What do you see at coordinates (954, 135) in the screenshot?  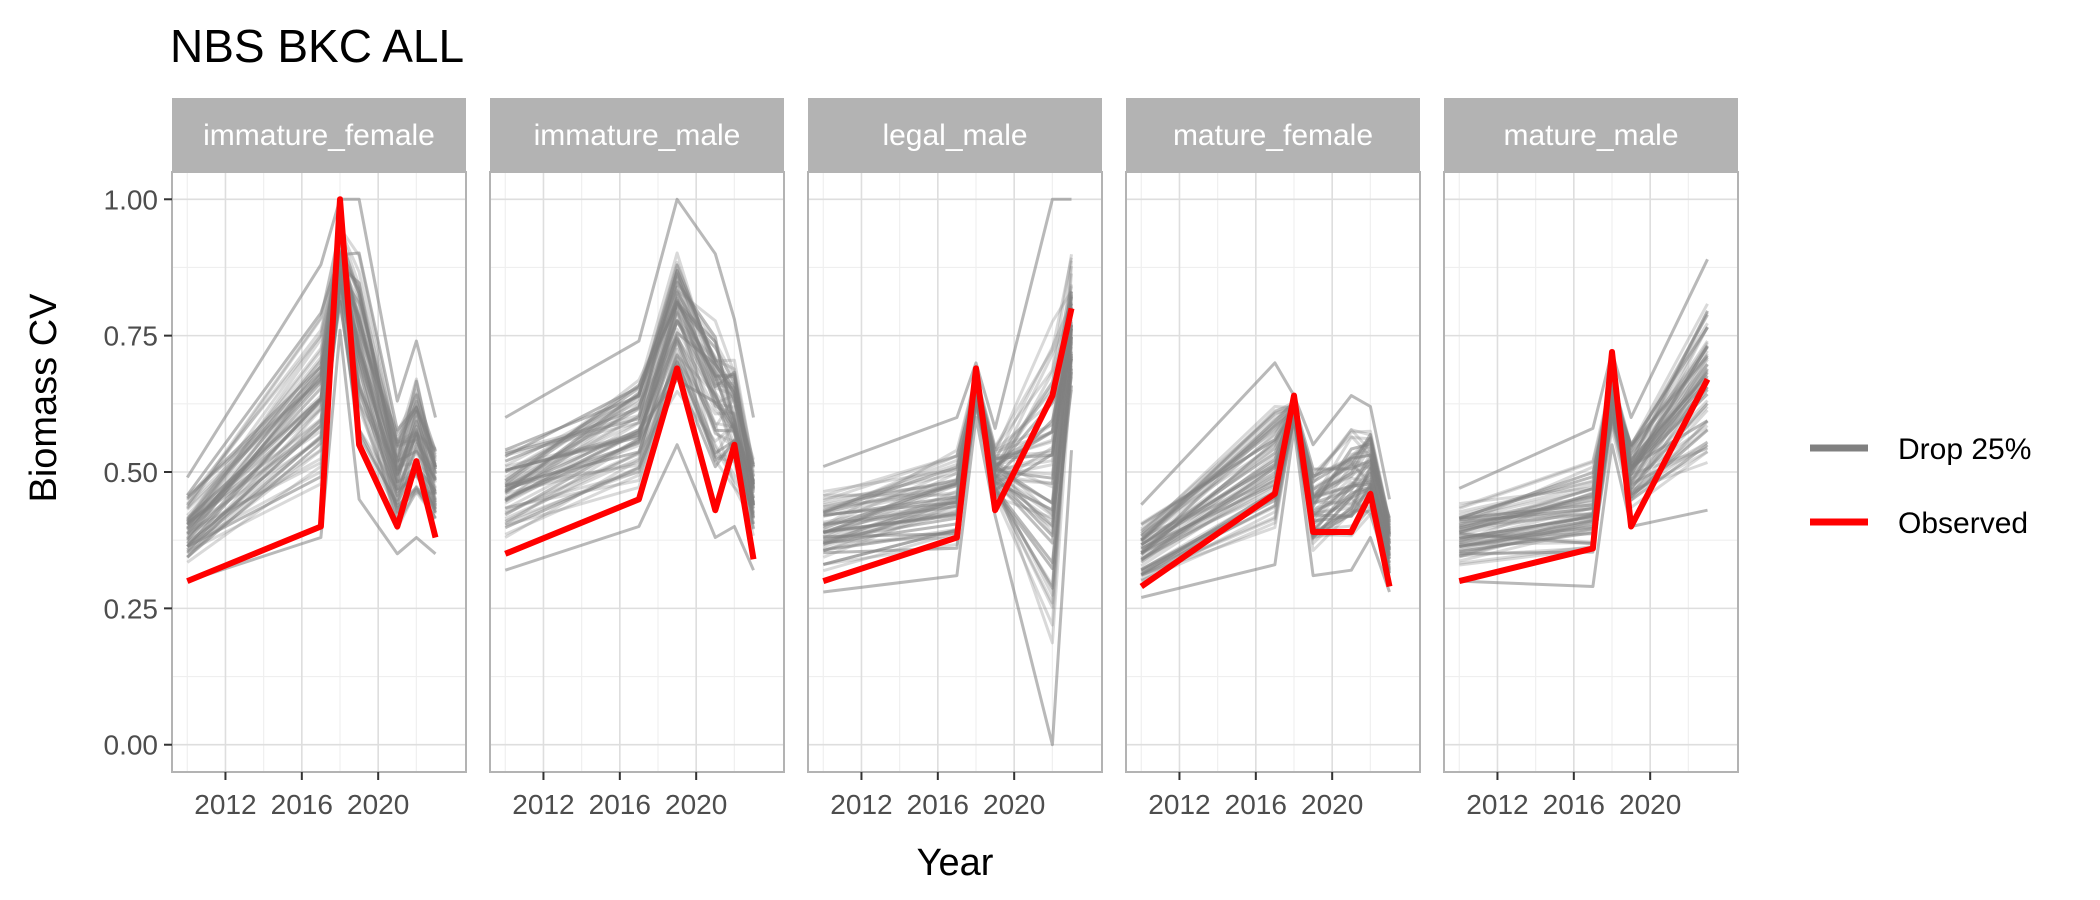 I see `strip-label: legal_male` at bounding box center [954, 135].